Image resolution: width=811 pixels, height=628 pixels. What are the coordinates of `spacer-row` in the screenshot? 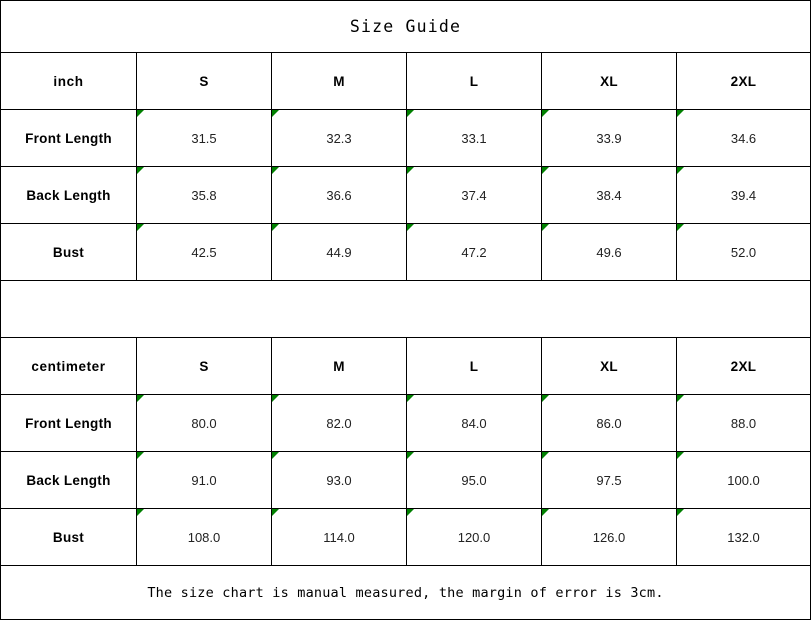 It's located at (405, 309).